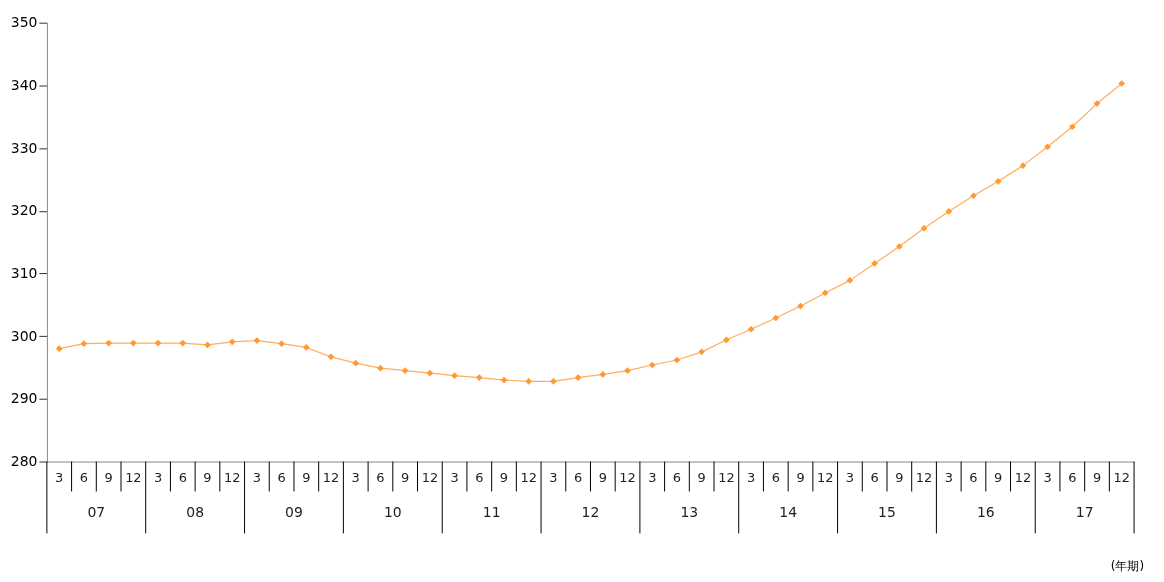  Describe the element at coordinates (96, 512) in the screenshot. I see `text: 07` at that location.